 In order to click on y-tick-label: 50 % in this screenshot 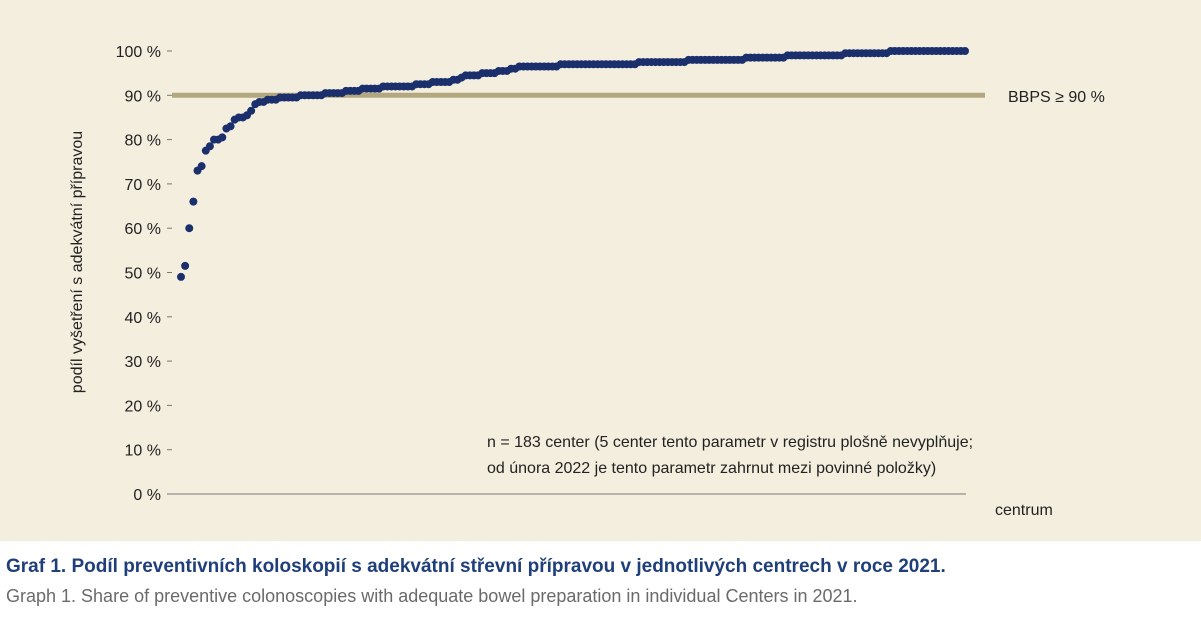, I will do `click(143, 274)`.